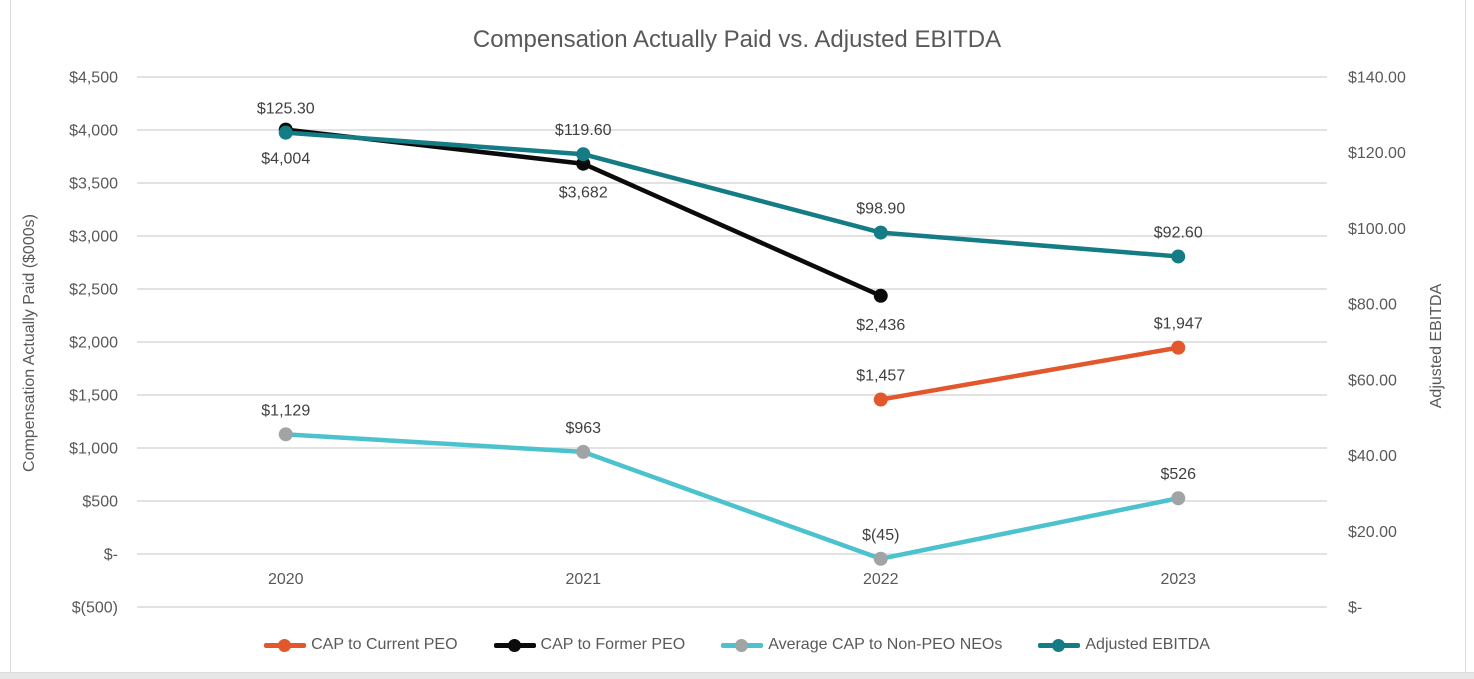 This screenshot has height=679, width=1474. I want to click on legend-label: CAP to Former PEO, so click(613, 644).